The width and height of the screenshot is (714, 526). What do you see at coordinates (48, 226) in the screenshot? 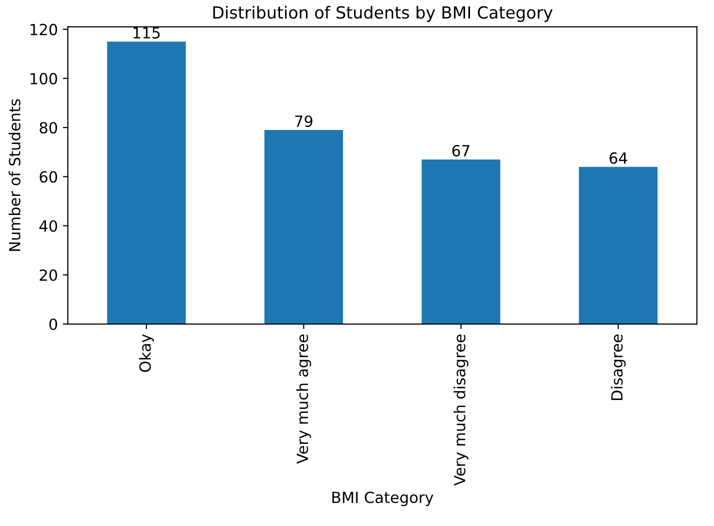
I see `y-tick-label: 40` at bounding box center [48, 226].